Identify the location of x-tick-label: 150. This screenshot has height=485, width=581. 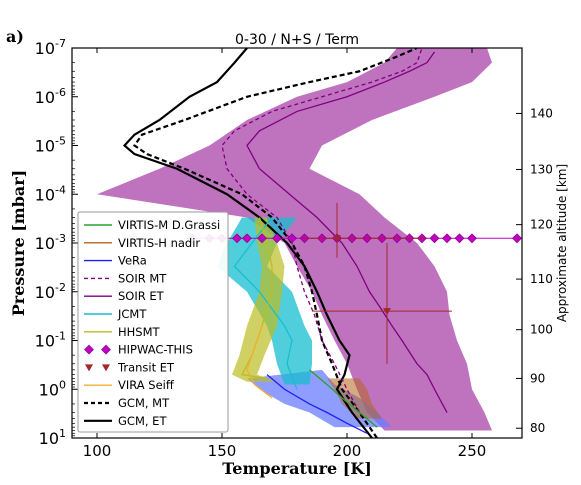
(222, 451).